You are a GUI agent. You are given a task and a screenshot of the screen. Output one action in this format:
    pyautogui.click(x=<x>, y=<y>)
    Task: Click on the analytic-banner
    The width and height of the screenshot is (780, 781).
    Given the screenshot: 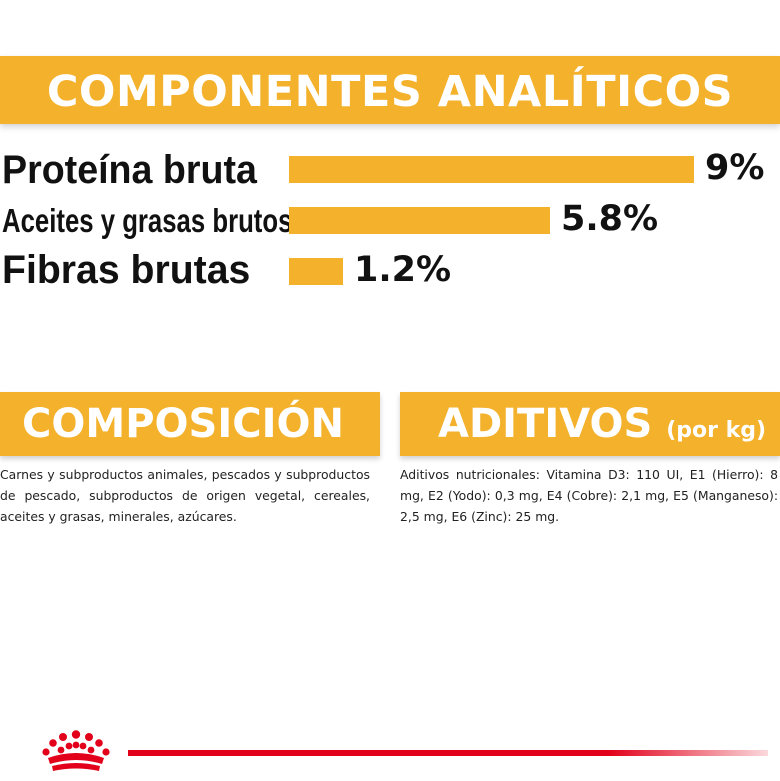 What is the action you would take?
    pyautogui.click(x=390, y=90)
    